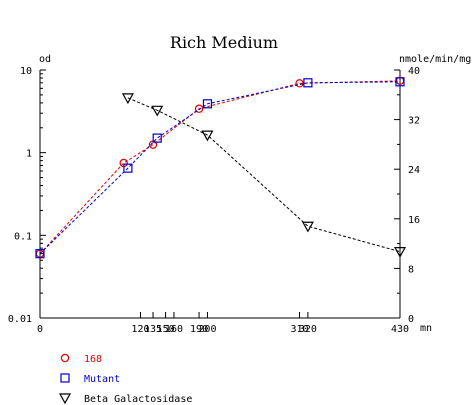 The height and width of the screenshot is (405, 472). What do you see at coordinates (308, 329) in the screenshot?
I see `x-tick-label: 320` at bounding box center [308, 329].